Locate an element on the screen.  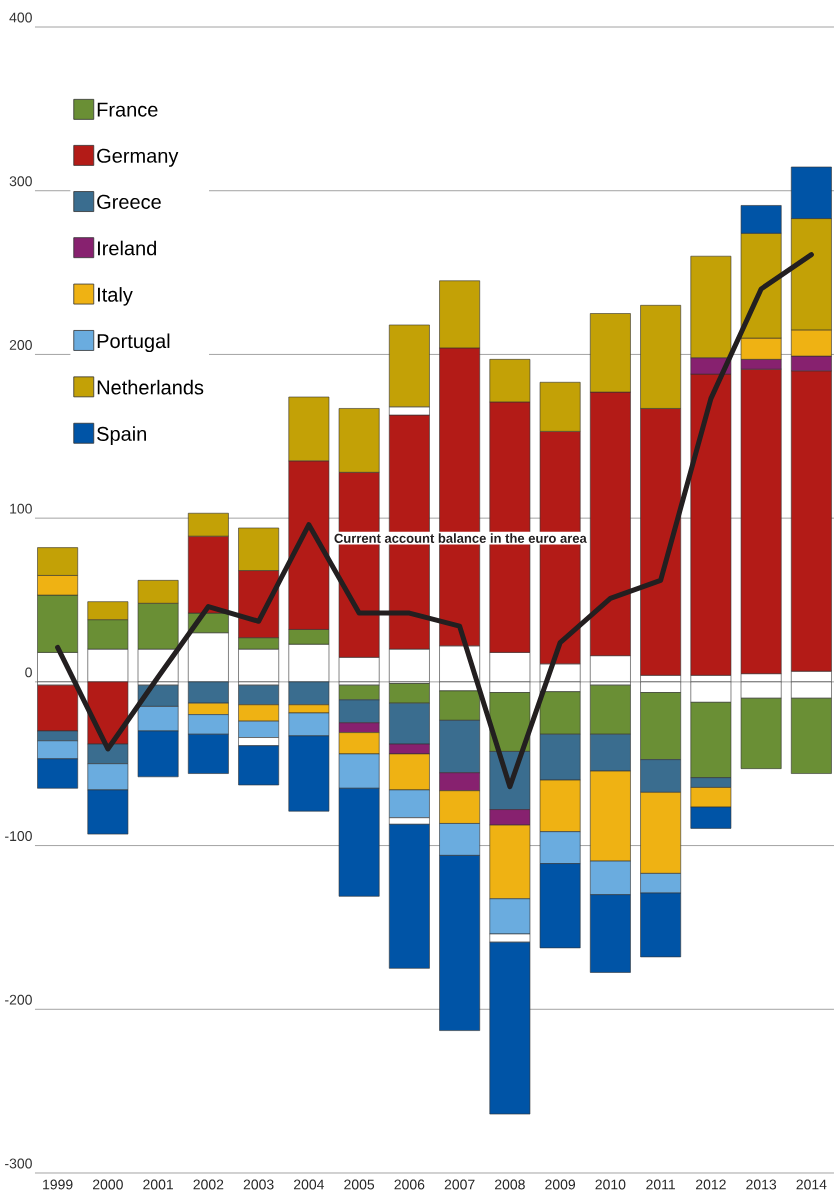
legend-label: Ireland is located at coordinates (127, 248).